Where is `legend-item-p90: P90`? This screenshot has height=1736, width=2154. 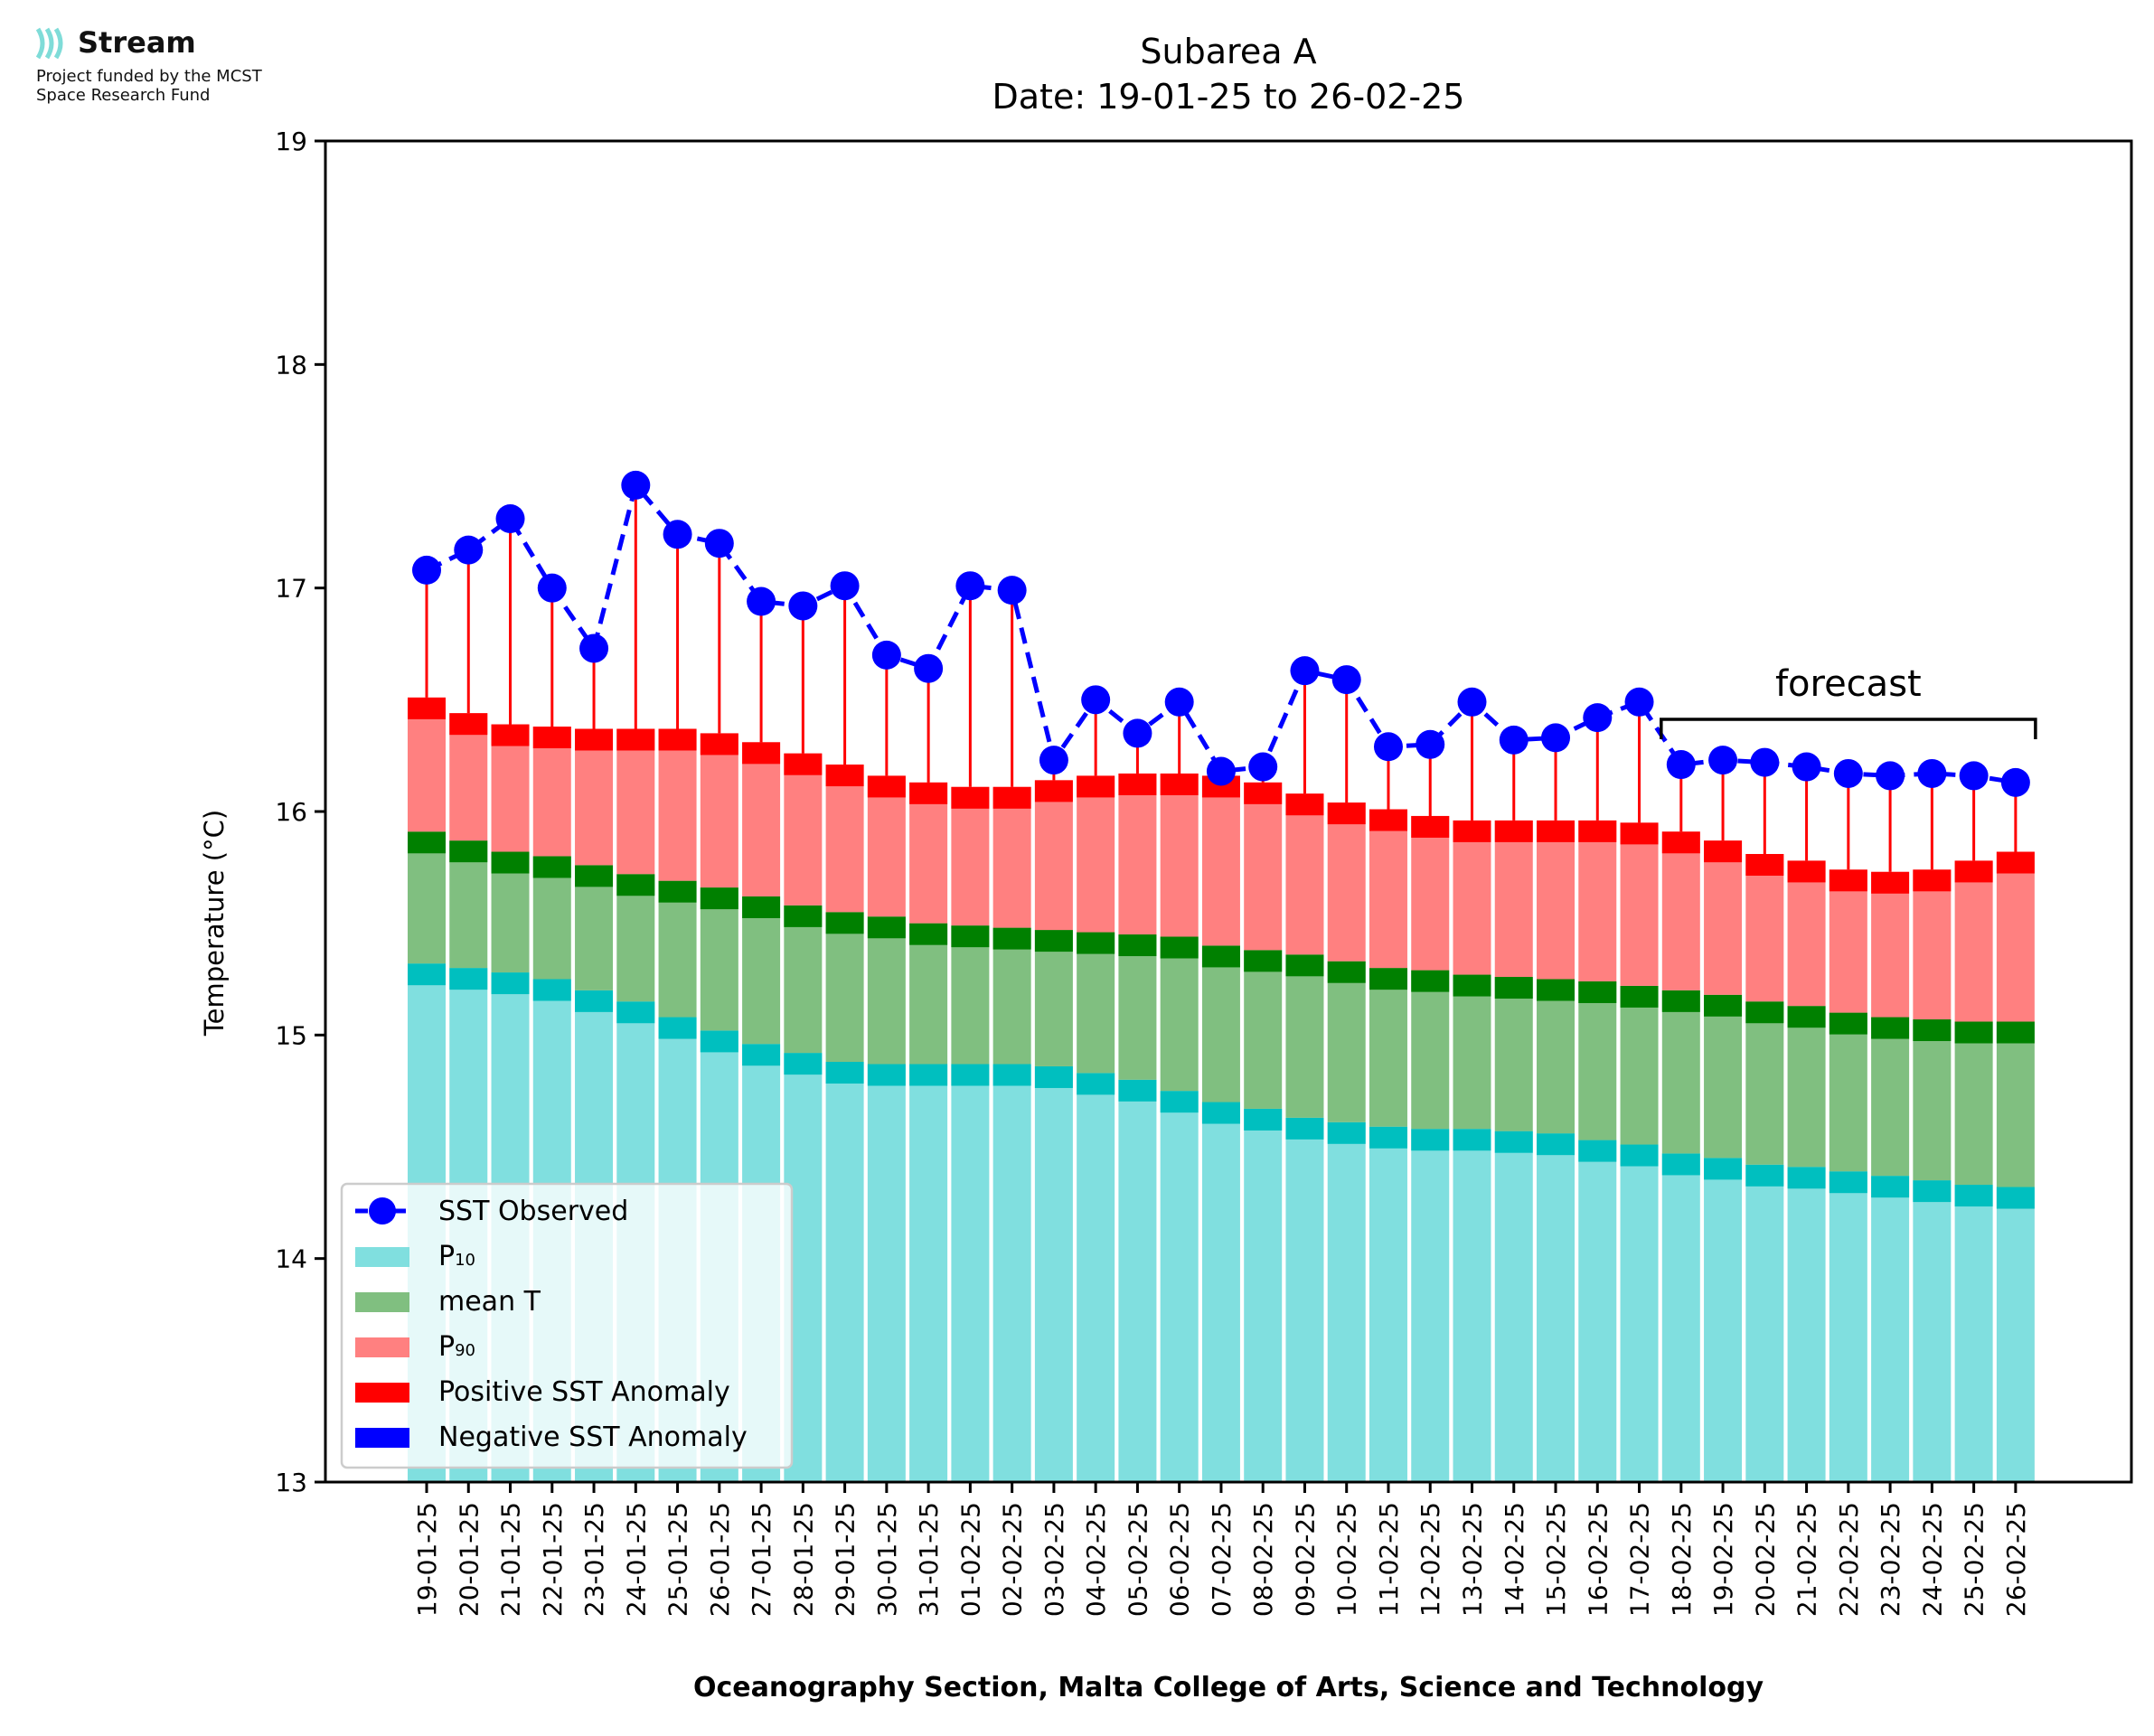
legend-item-p90: P90 is located at coordinates (415, 1347).